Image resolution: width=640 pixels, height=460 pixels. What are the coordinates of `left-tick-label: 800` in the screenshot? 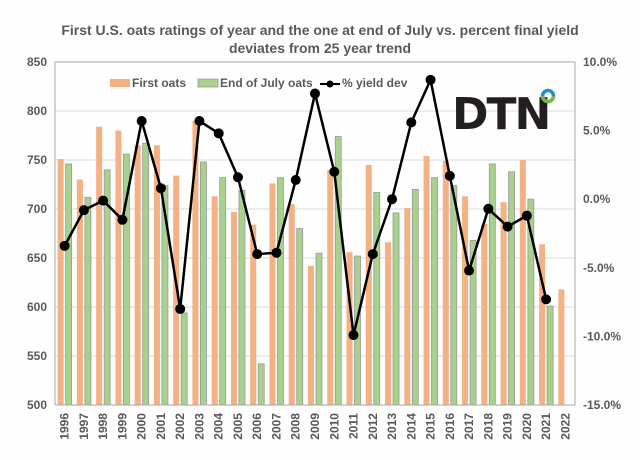 It's located at (37, 111).